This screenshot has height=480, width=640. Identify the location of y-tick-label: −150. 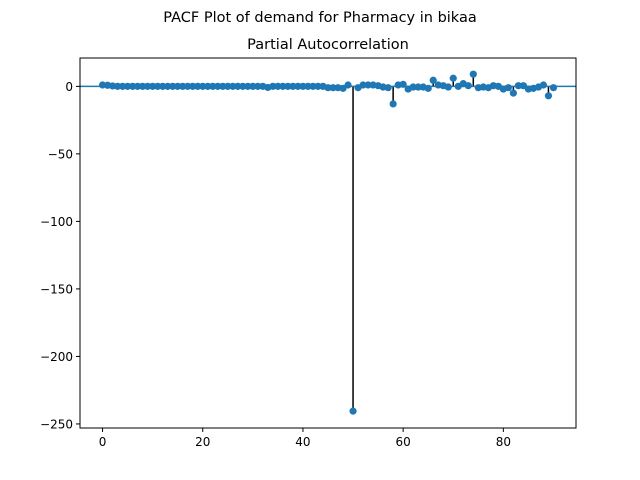
(56, 289).